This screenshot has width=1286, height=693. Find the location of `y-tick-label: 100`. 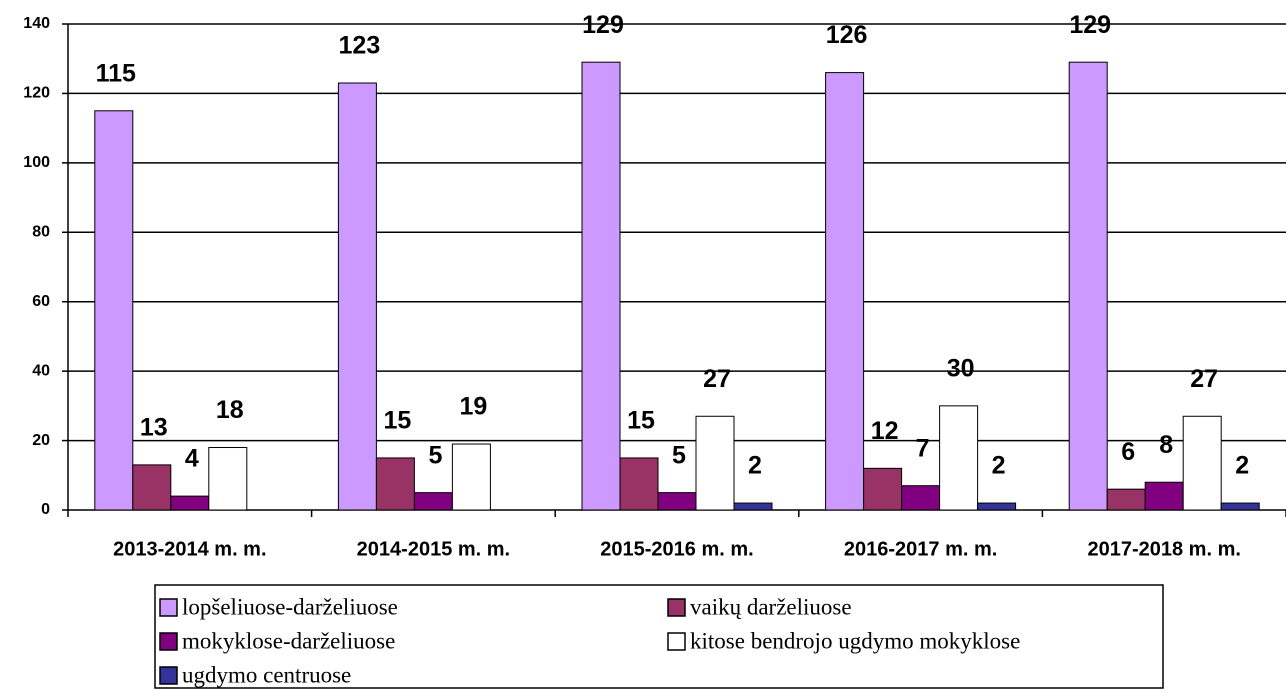

y-tick-label: 100 is located at coordinates (36, 162).